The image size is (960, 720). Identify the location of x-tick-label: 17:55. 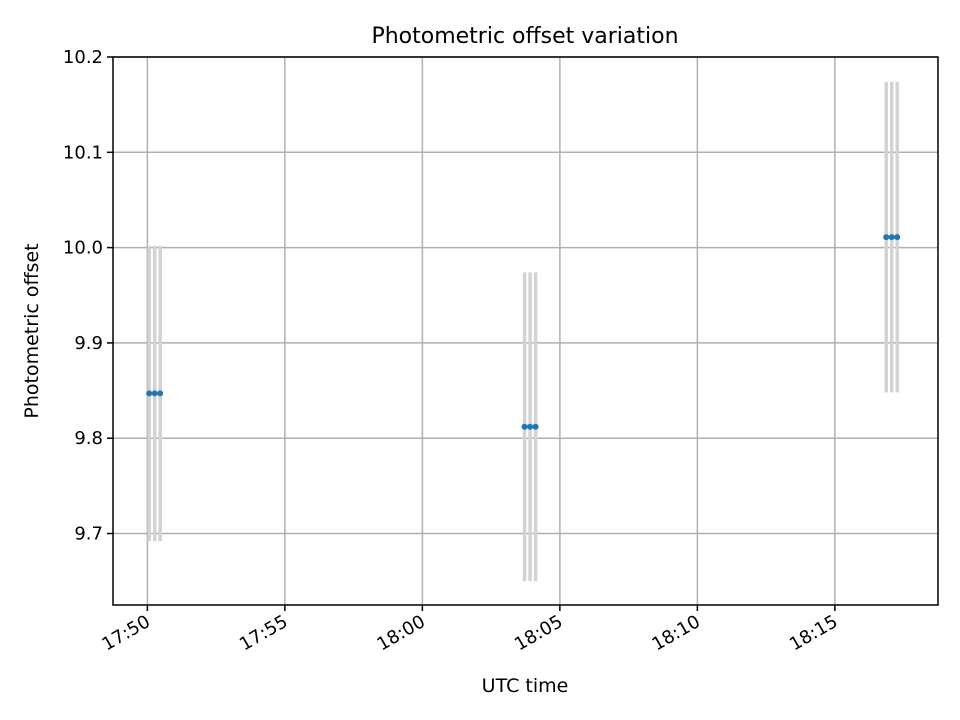
(263, 633).